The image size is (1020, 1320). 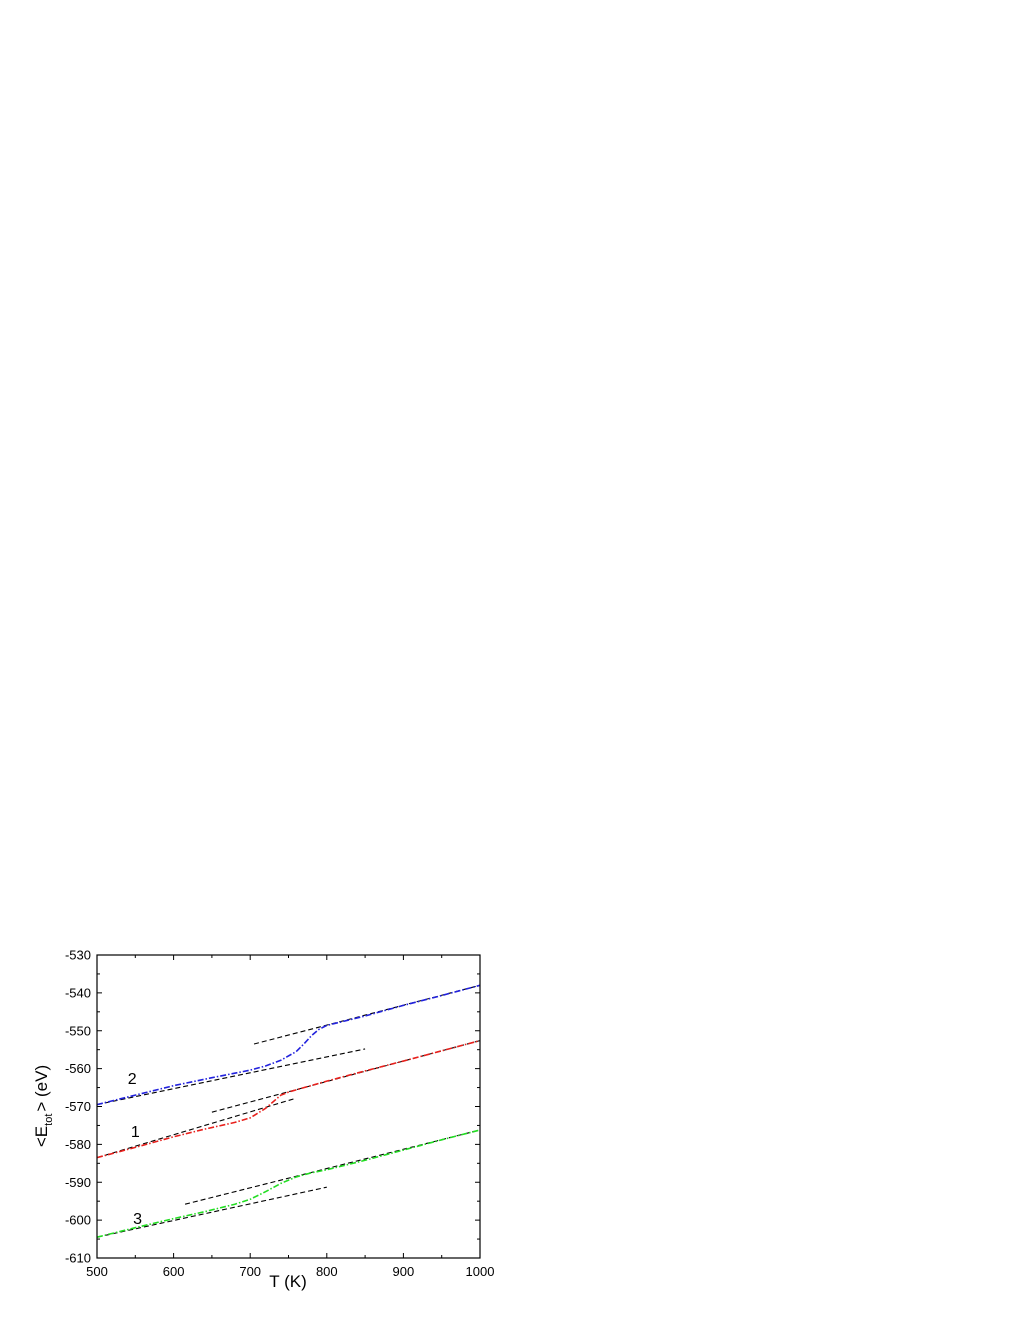 I want to click on reference-lines, so click(x=288, y=1111).